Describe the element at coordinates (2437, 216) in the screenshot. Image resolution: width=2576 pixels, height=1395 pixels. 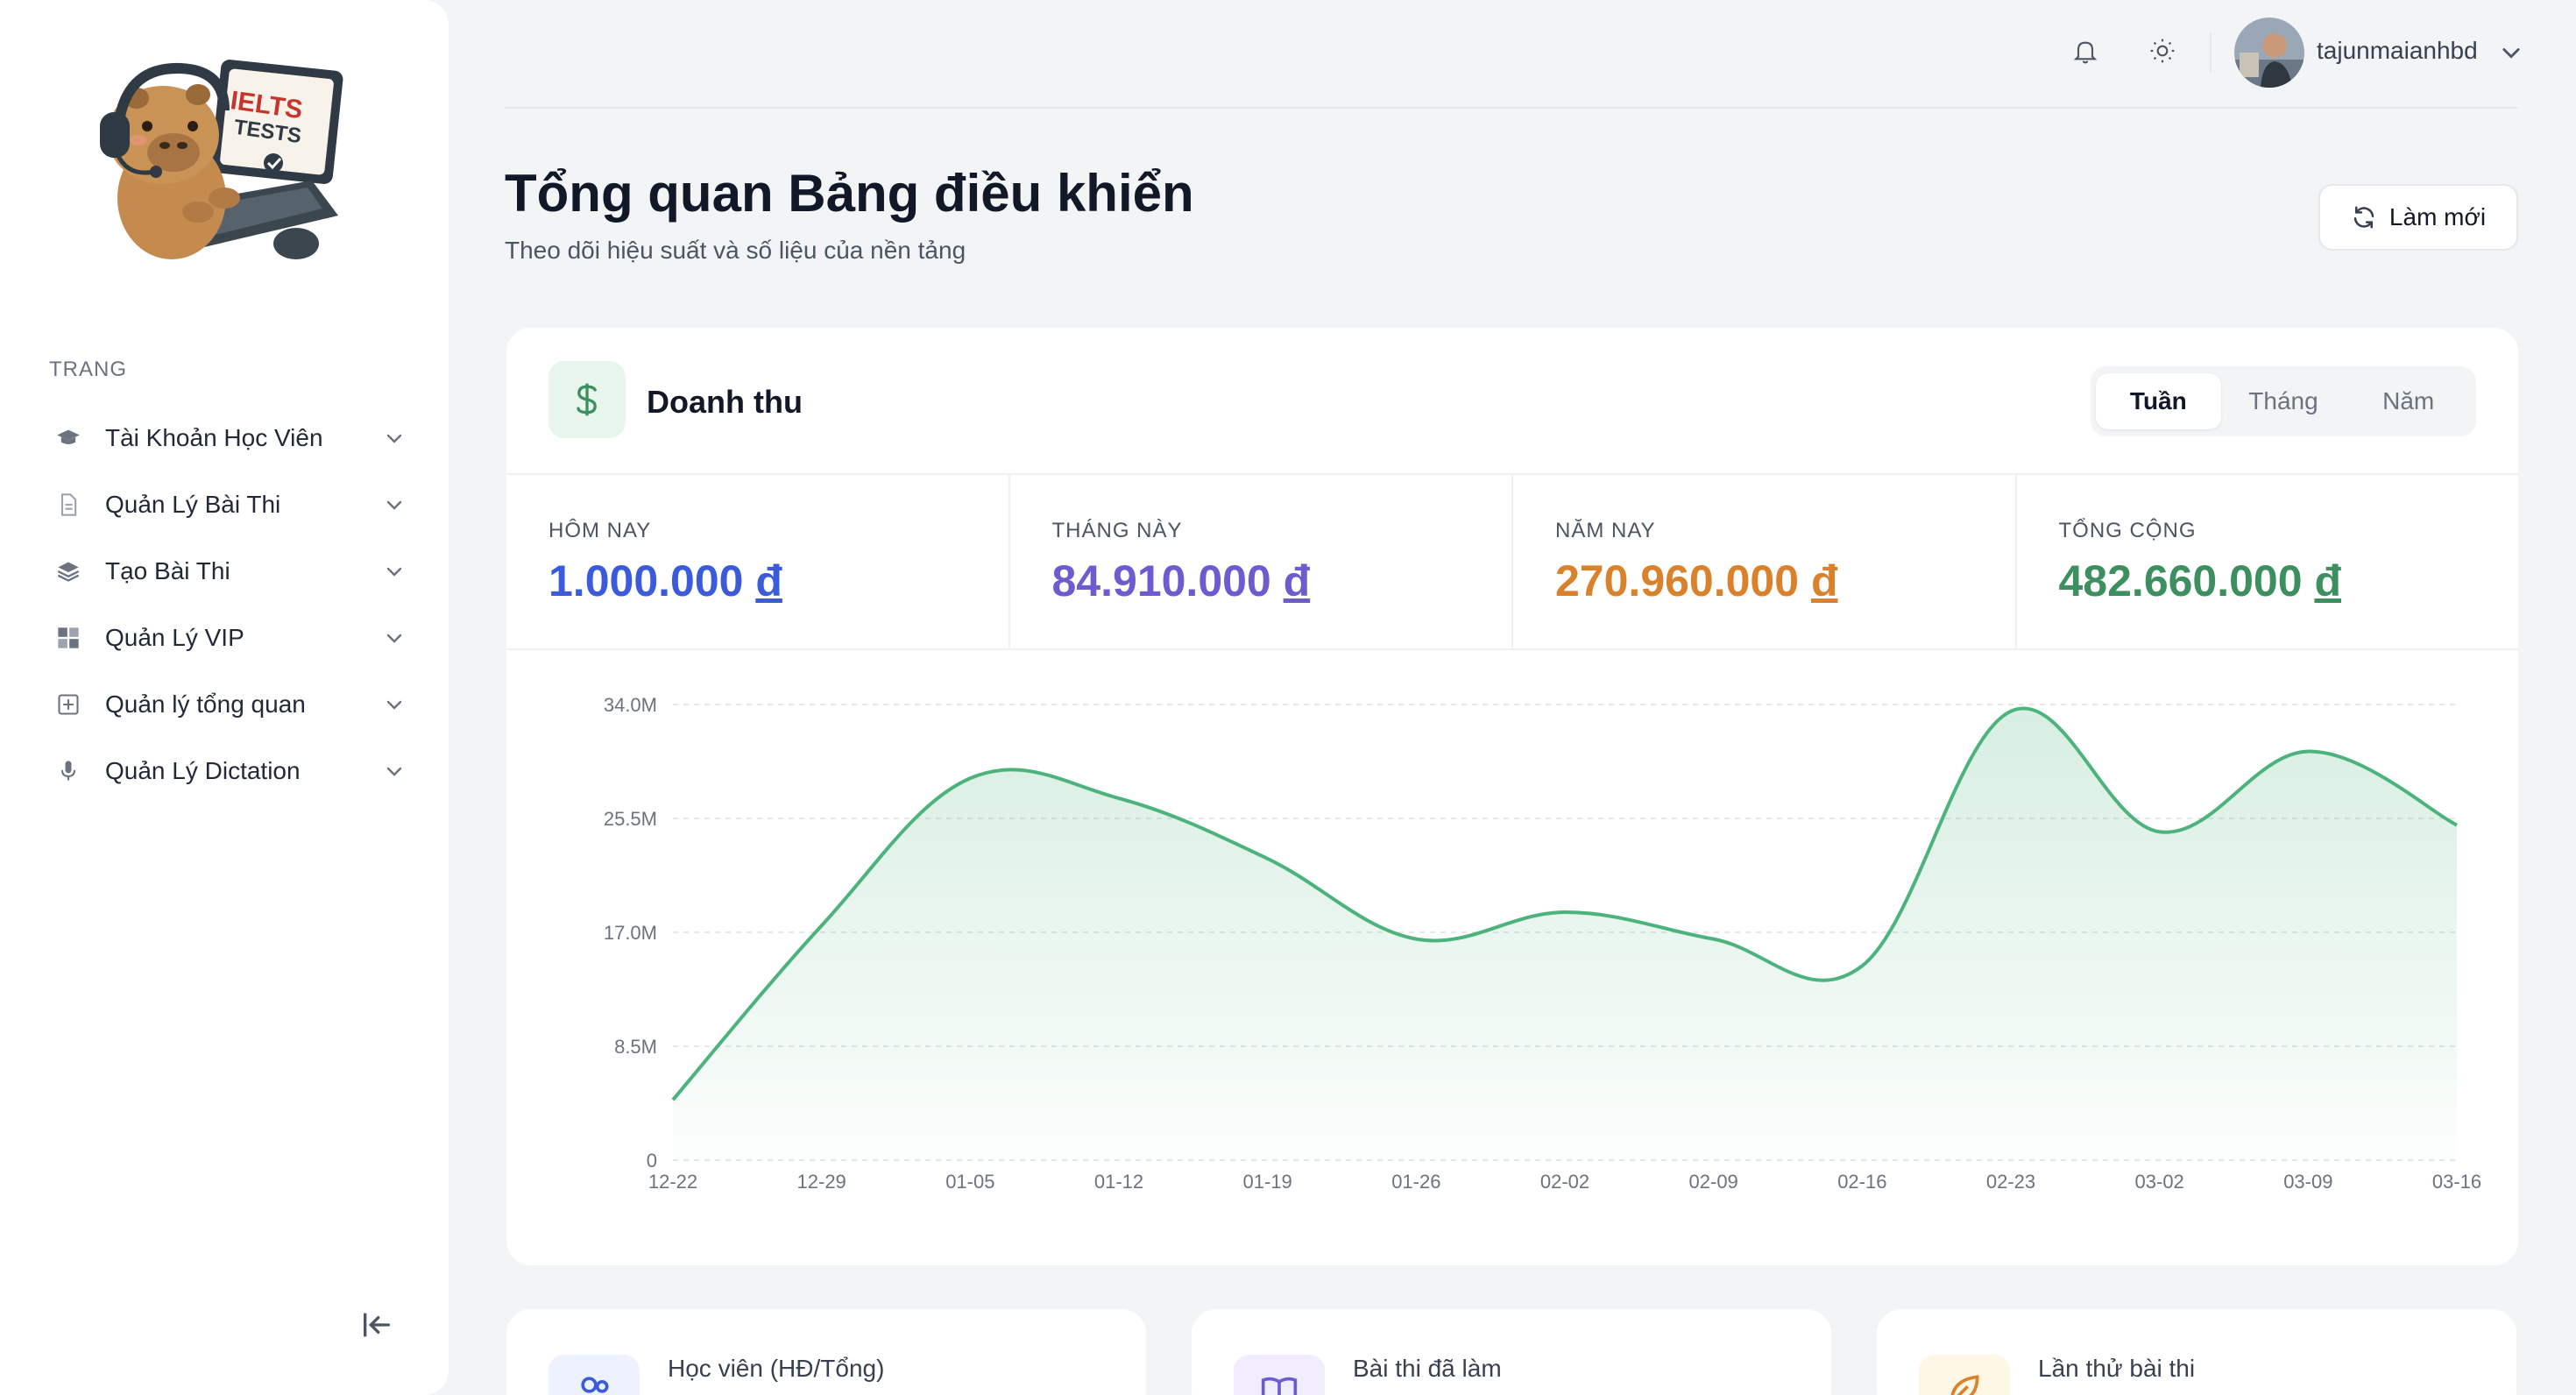
I see `refresh-label: Làm mới` at that location.